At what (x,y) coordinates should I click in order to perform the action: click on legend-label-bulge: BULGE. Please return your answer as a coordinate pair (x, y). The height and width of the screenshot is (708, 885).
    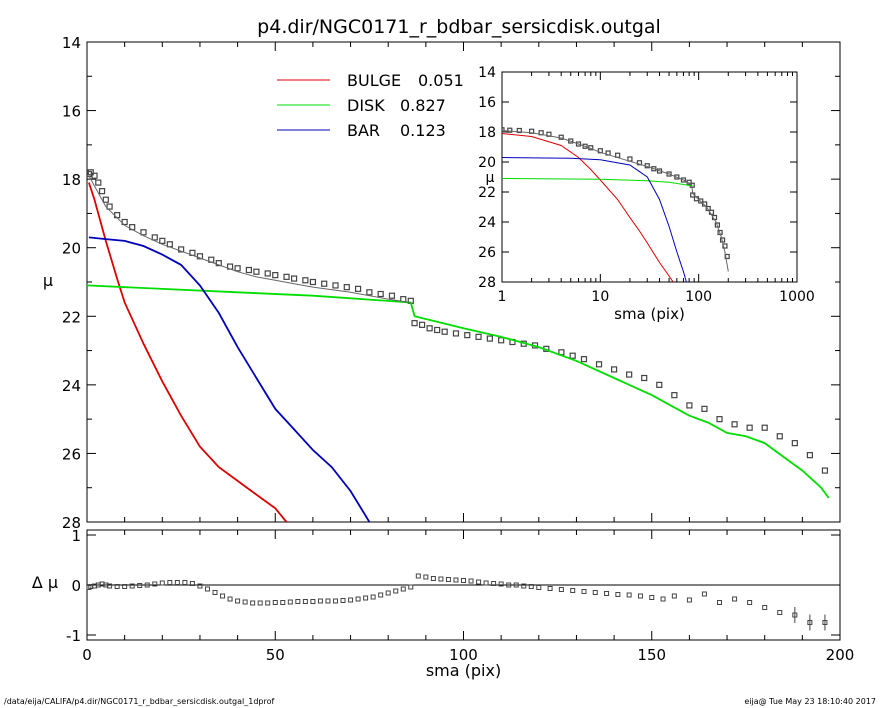
    Looking at the image, I should click on (374, 80).